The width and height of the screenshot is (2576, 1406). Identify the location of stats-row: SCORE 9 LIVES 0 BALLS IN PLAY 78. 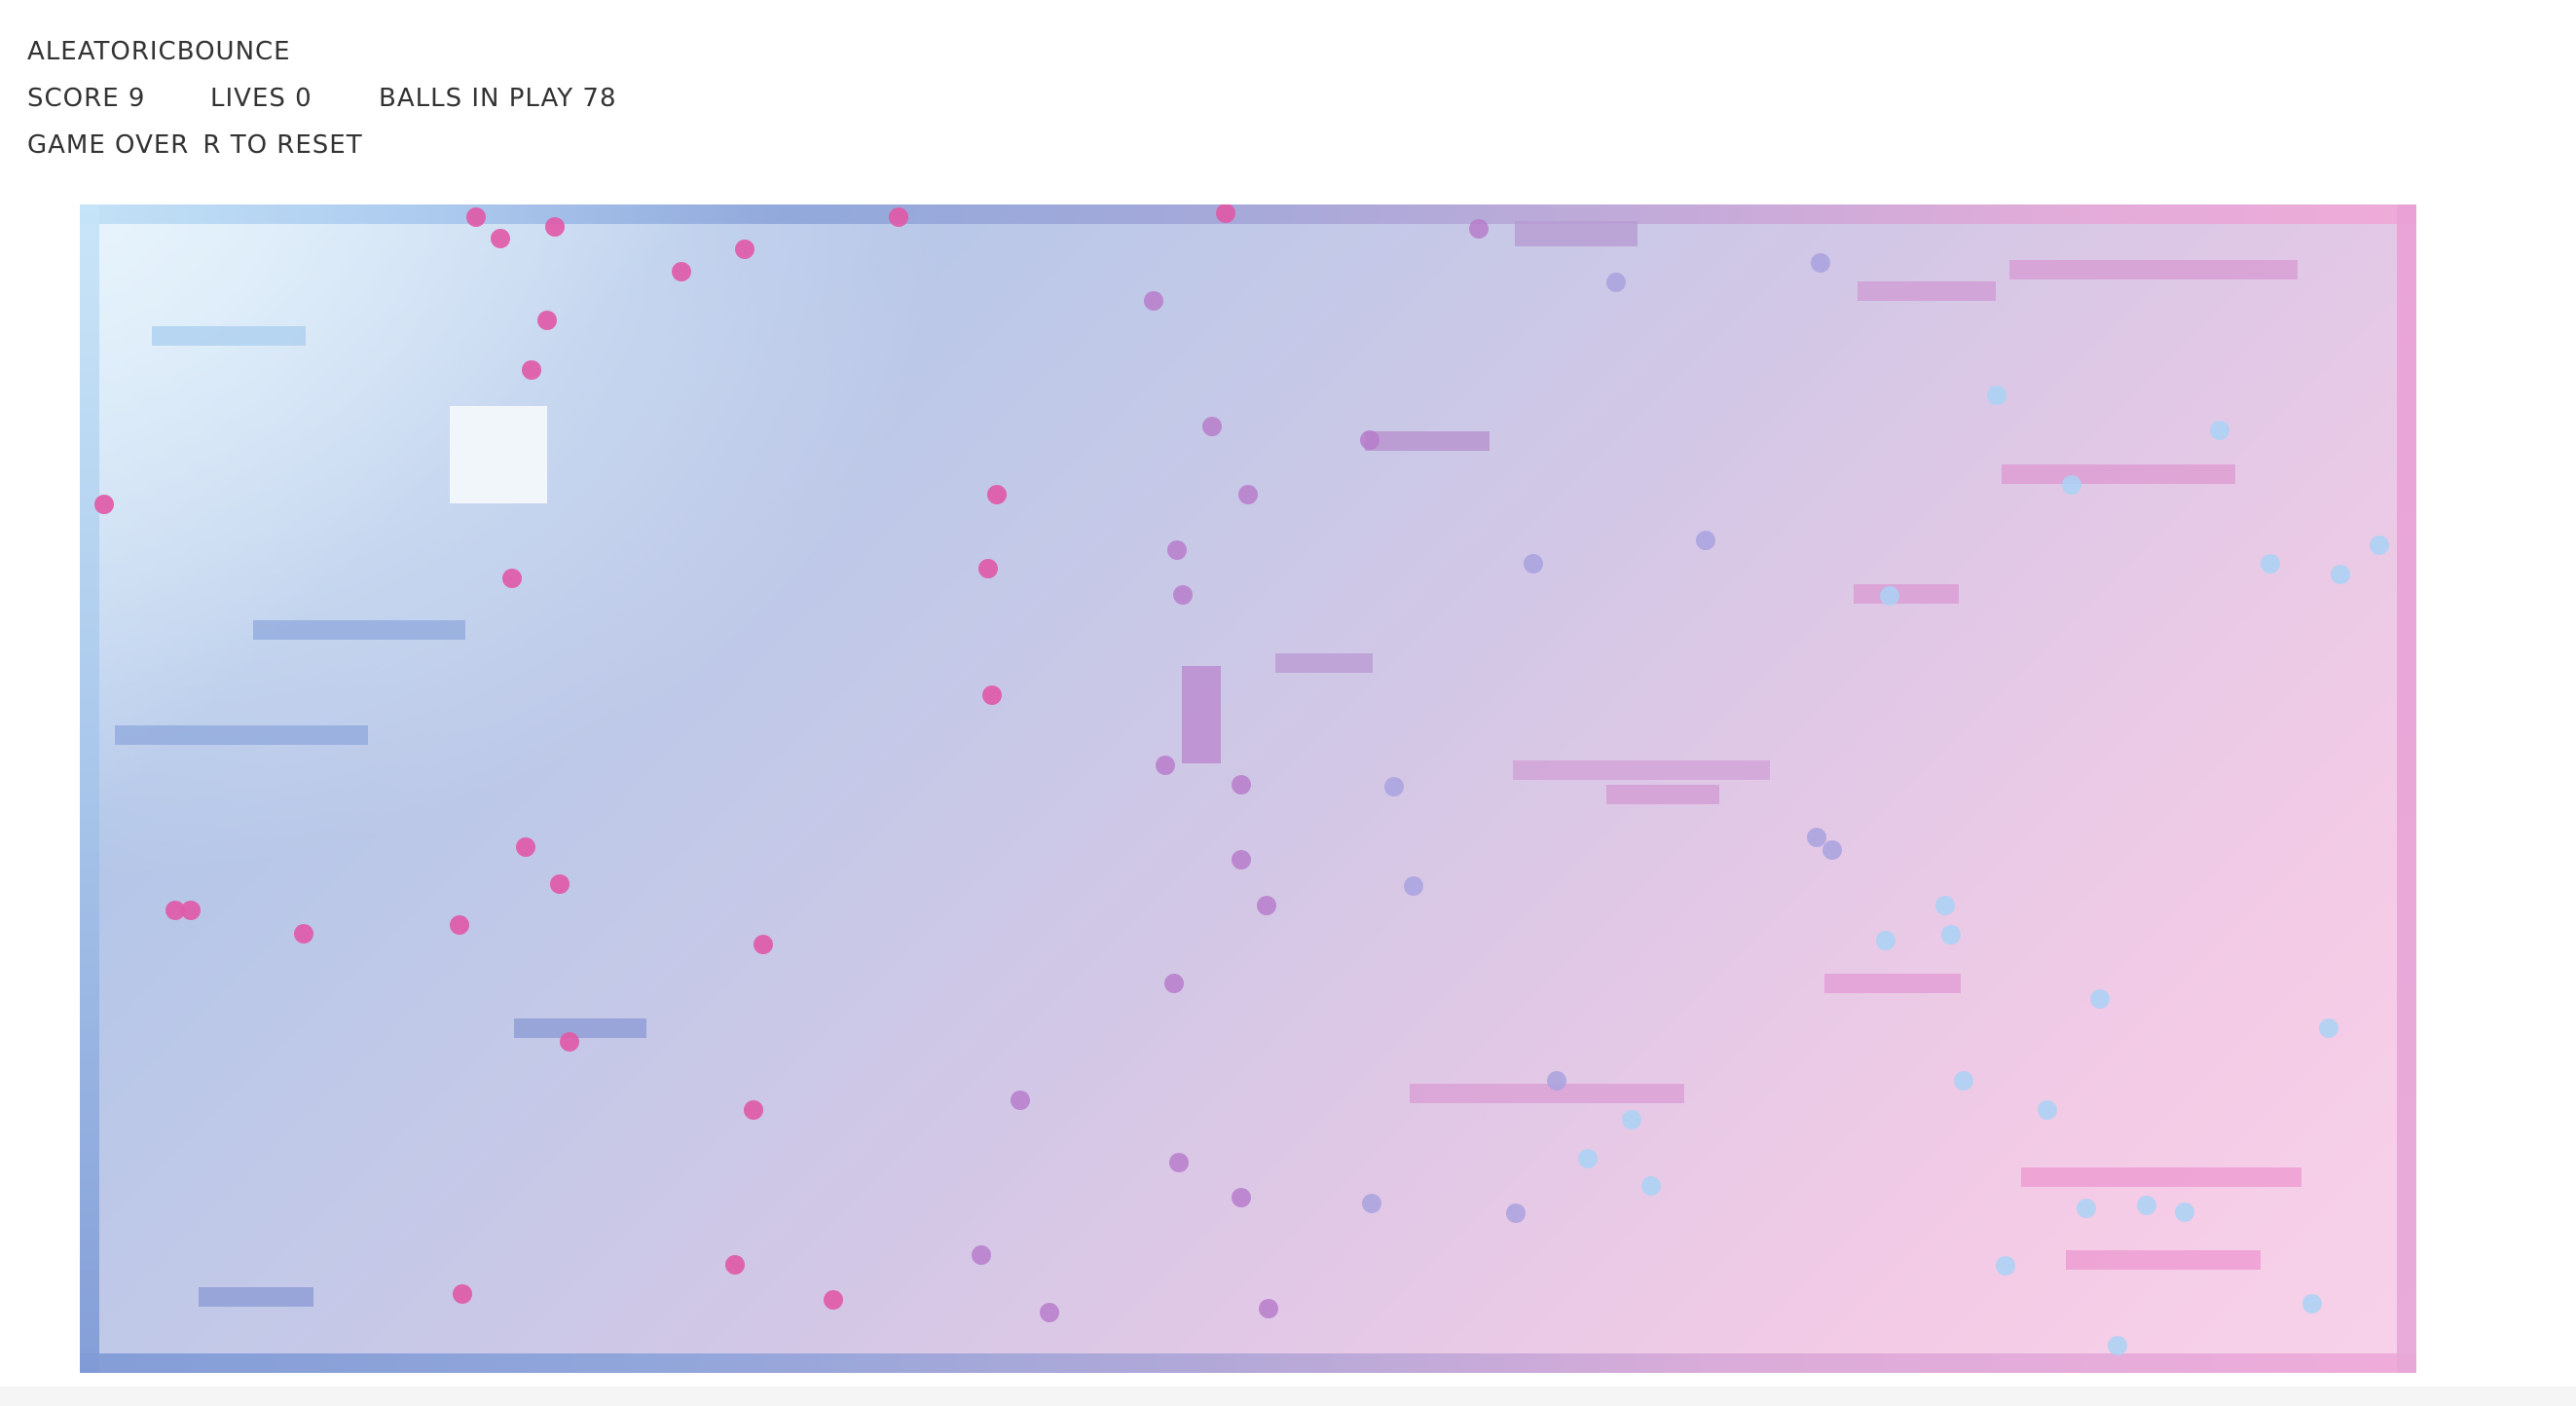
(322, 98).